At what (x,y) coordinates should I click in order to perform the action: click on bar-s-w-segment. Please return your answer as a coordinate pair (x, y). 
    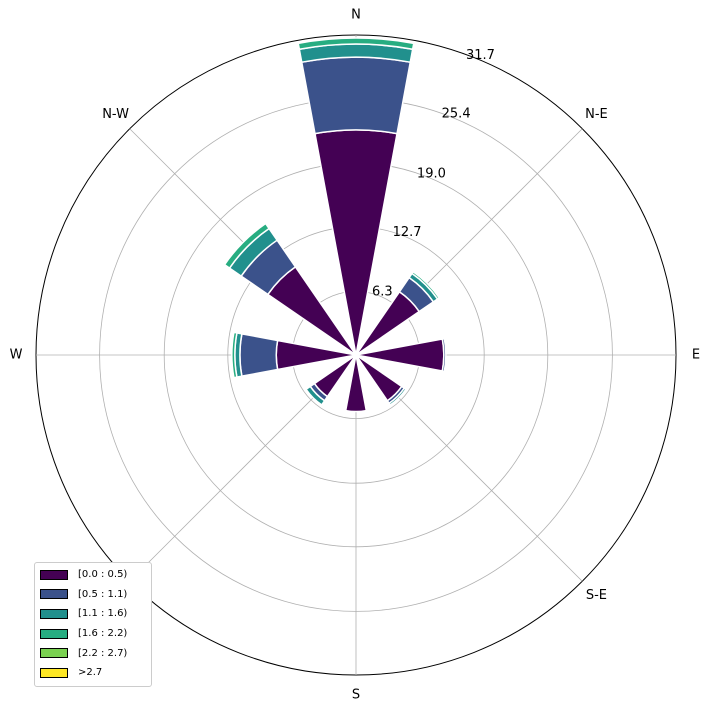
    Looking at the image, I should click on (315, 395).